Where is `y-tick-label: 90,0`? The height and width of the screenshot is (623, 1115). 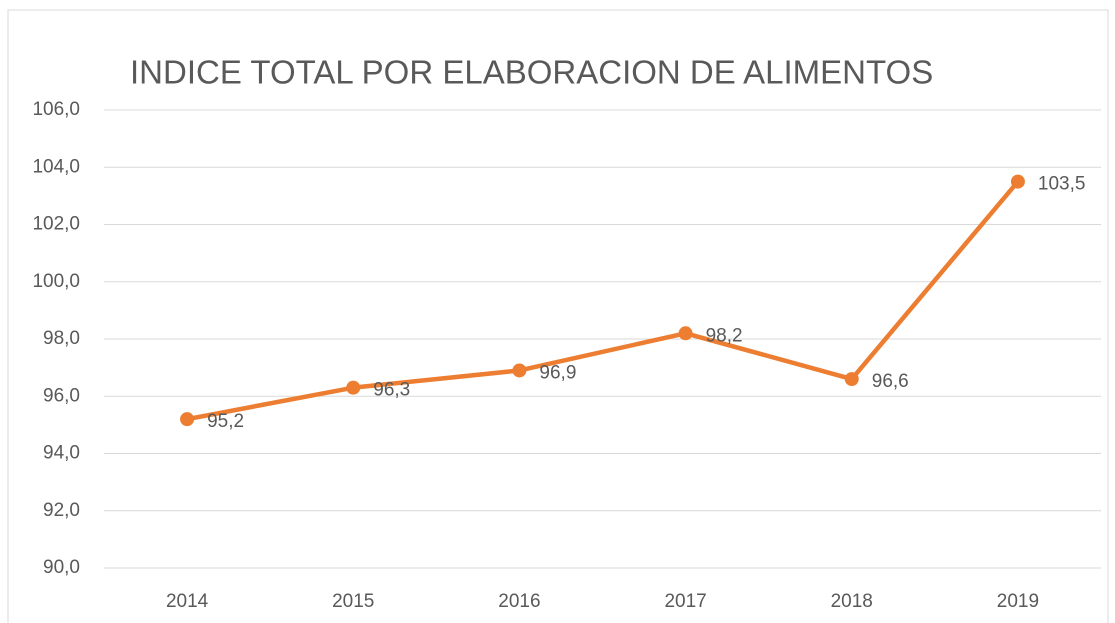 y-tick-label: 90,0 is located at coordinates (61, 567).